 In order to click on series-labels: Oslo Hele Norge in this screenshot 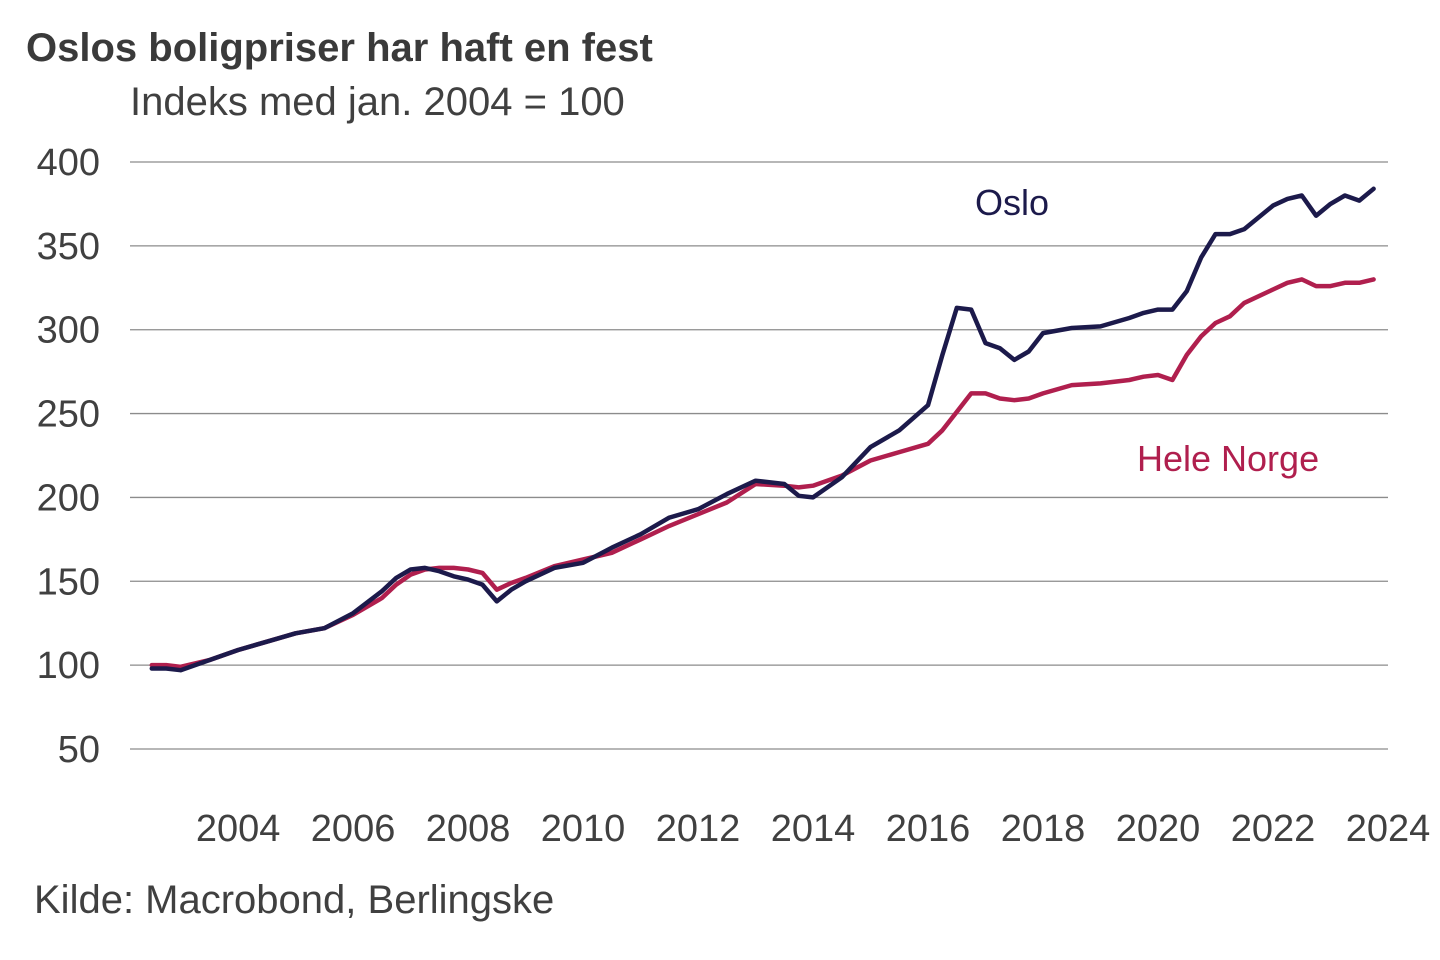, I will do `click(1147, 330)`.